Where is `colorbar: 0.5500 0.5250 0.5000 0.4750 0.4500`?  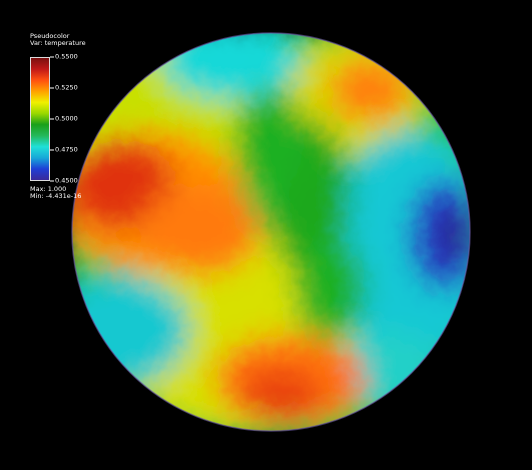 colorbar: 0.5500 0.5250 0.5000 0.4750 0.4500 is located at coordinates (54, 118).